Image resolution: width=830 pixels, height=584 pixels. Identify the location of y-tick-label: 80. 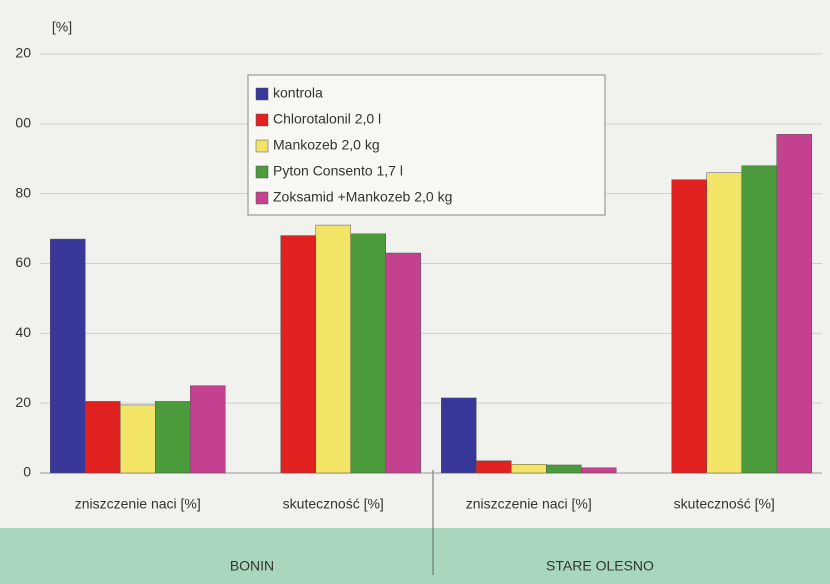
(23, 192).